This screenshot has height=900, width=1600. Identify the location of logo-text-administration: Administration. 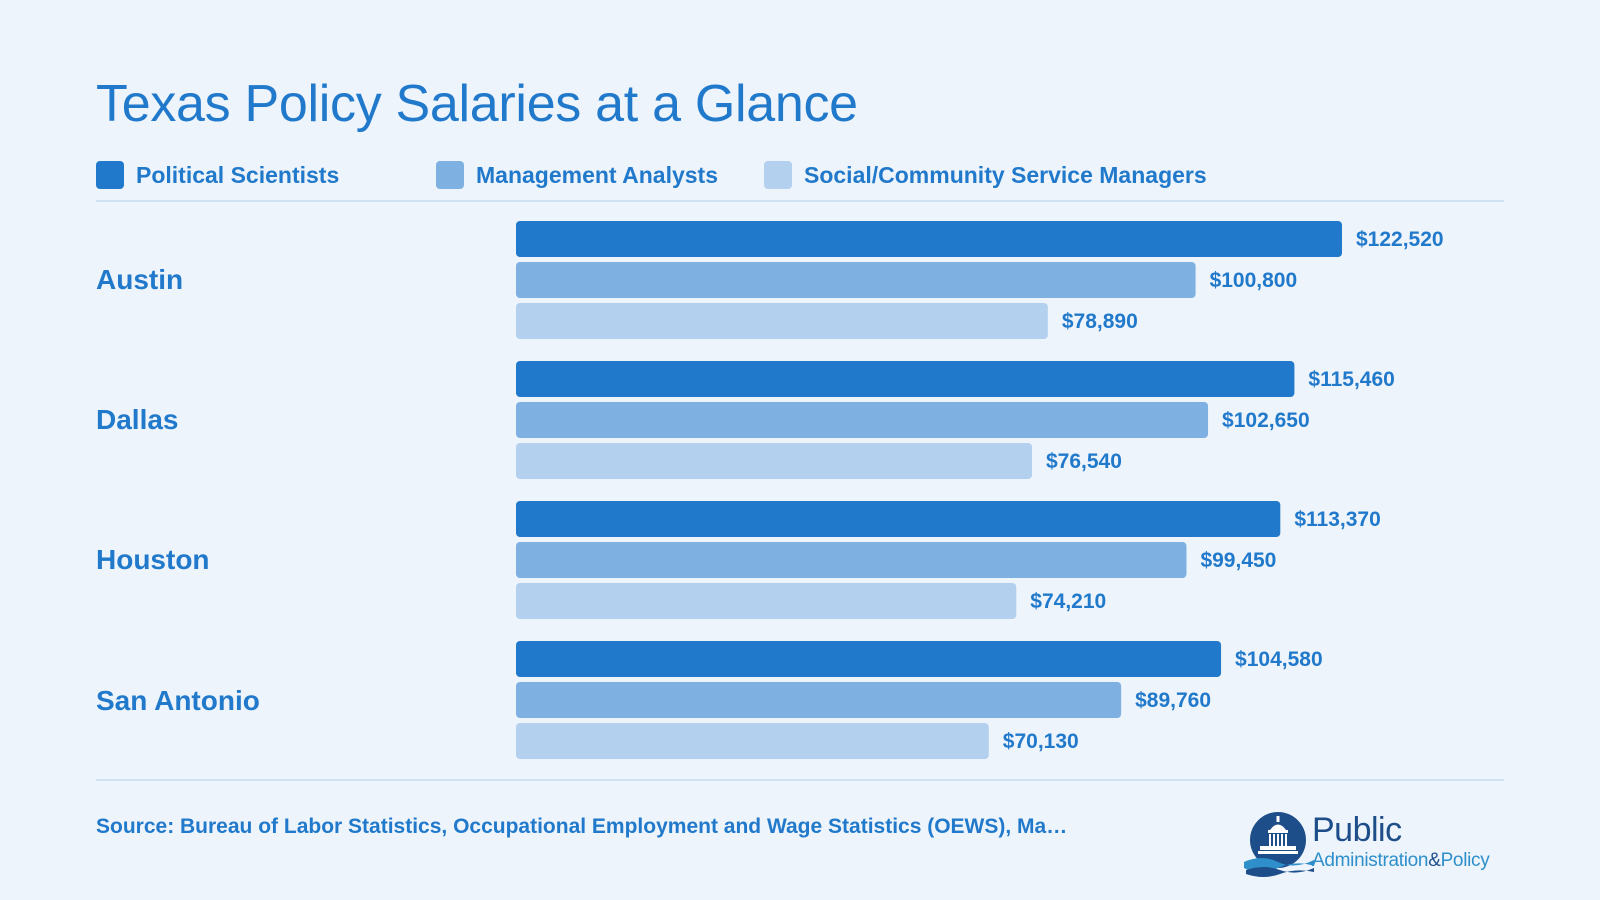
(1370, 860).